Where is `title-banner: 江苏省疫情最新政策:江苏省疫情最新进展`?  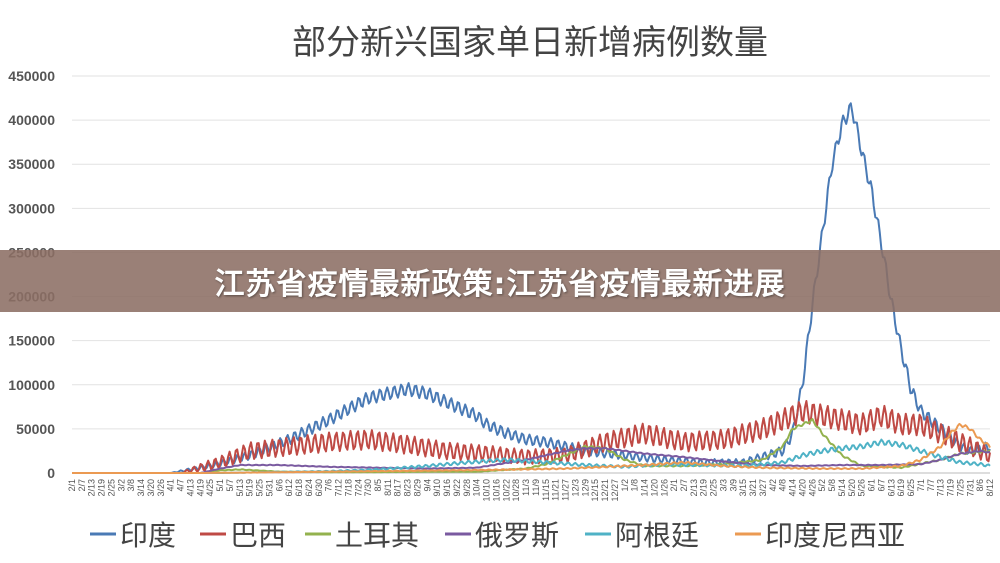 title-banner: 江苏省疫情最新政策:江苏省疫情最新进展 is located at coordinates (500, 281).